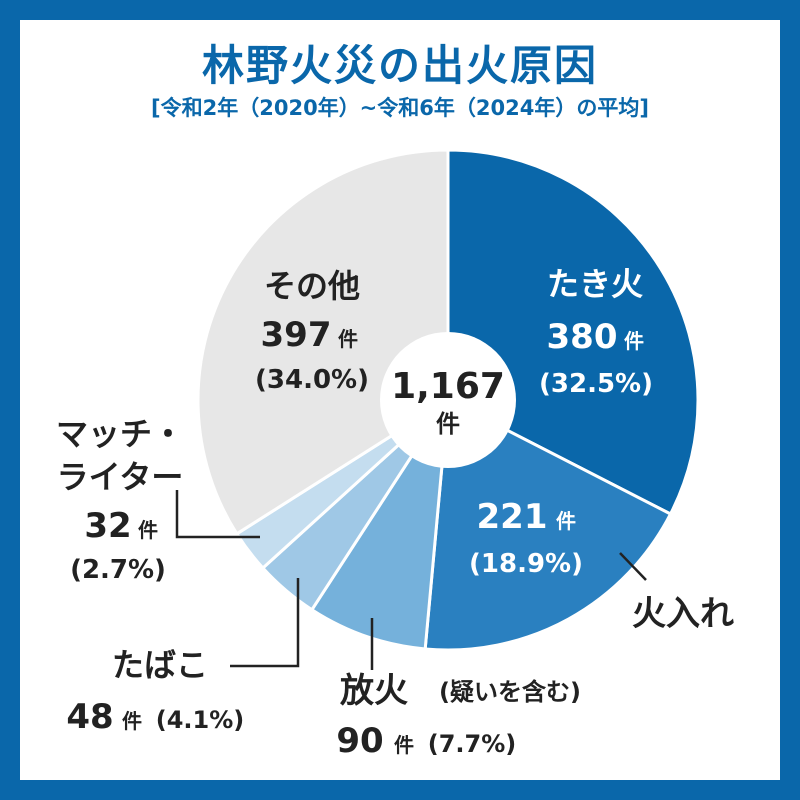 This screenshot has height=800, width=800. Describe the element at coordinates (107, 526) in the screenshot. I see `slice-label-match-count: 32` at that location.